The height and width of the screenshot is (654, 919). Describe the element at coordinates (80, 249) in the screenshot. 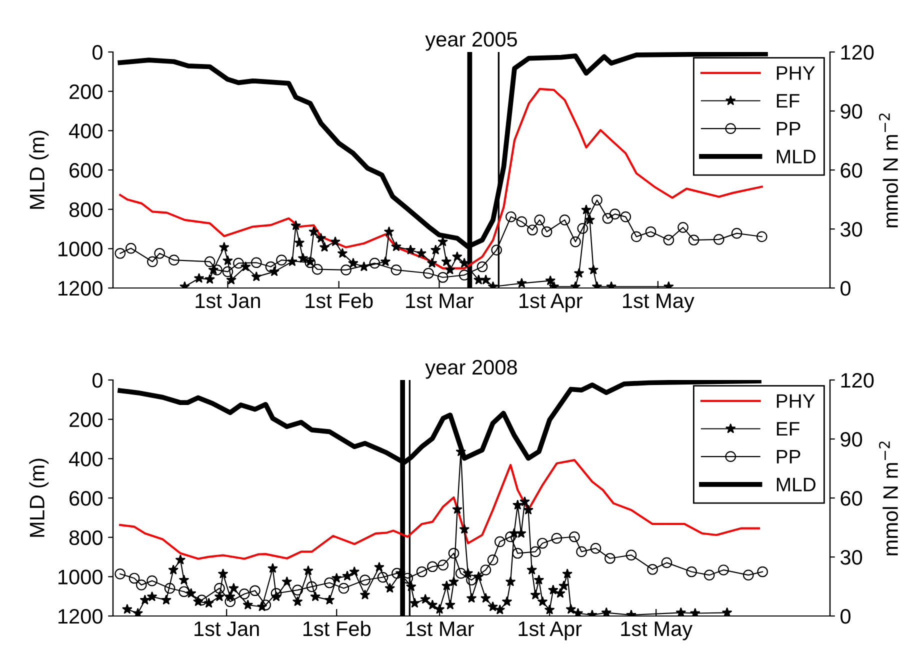

I see `y-tick-label: 1000` at that location.